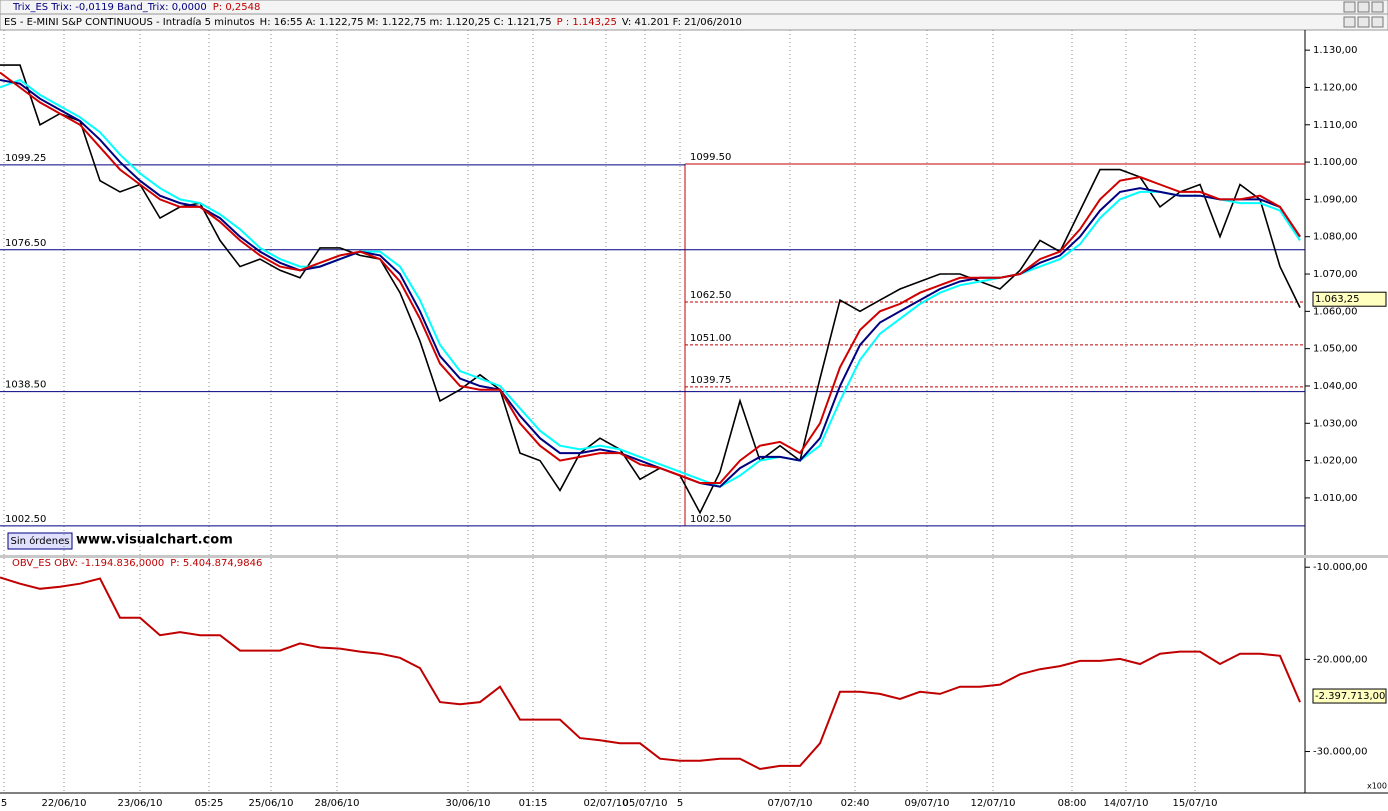  I want to click on price-info-p: P : 1.143,25, so click(587, 22).